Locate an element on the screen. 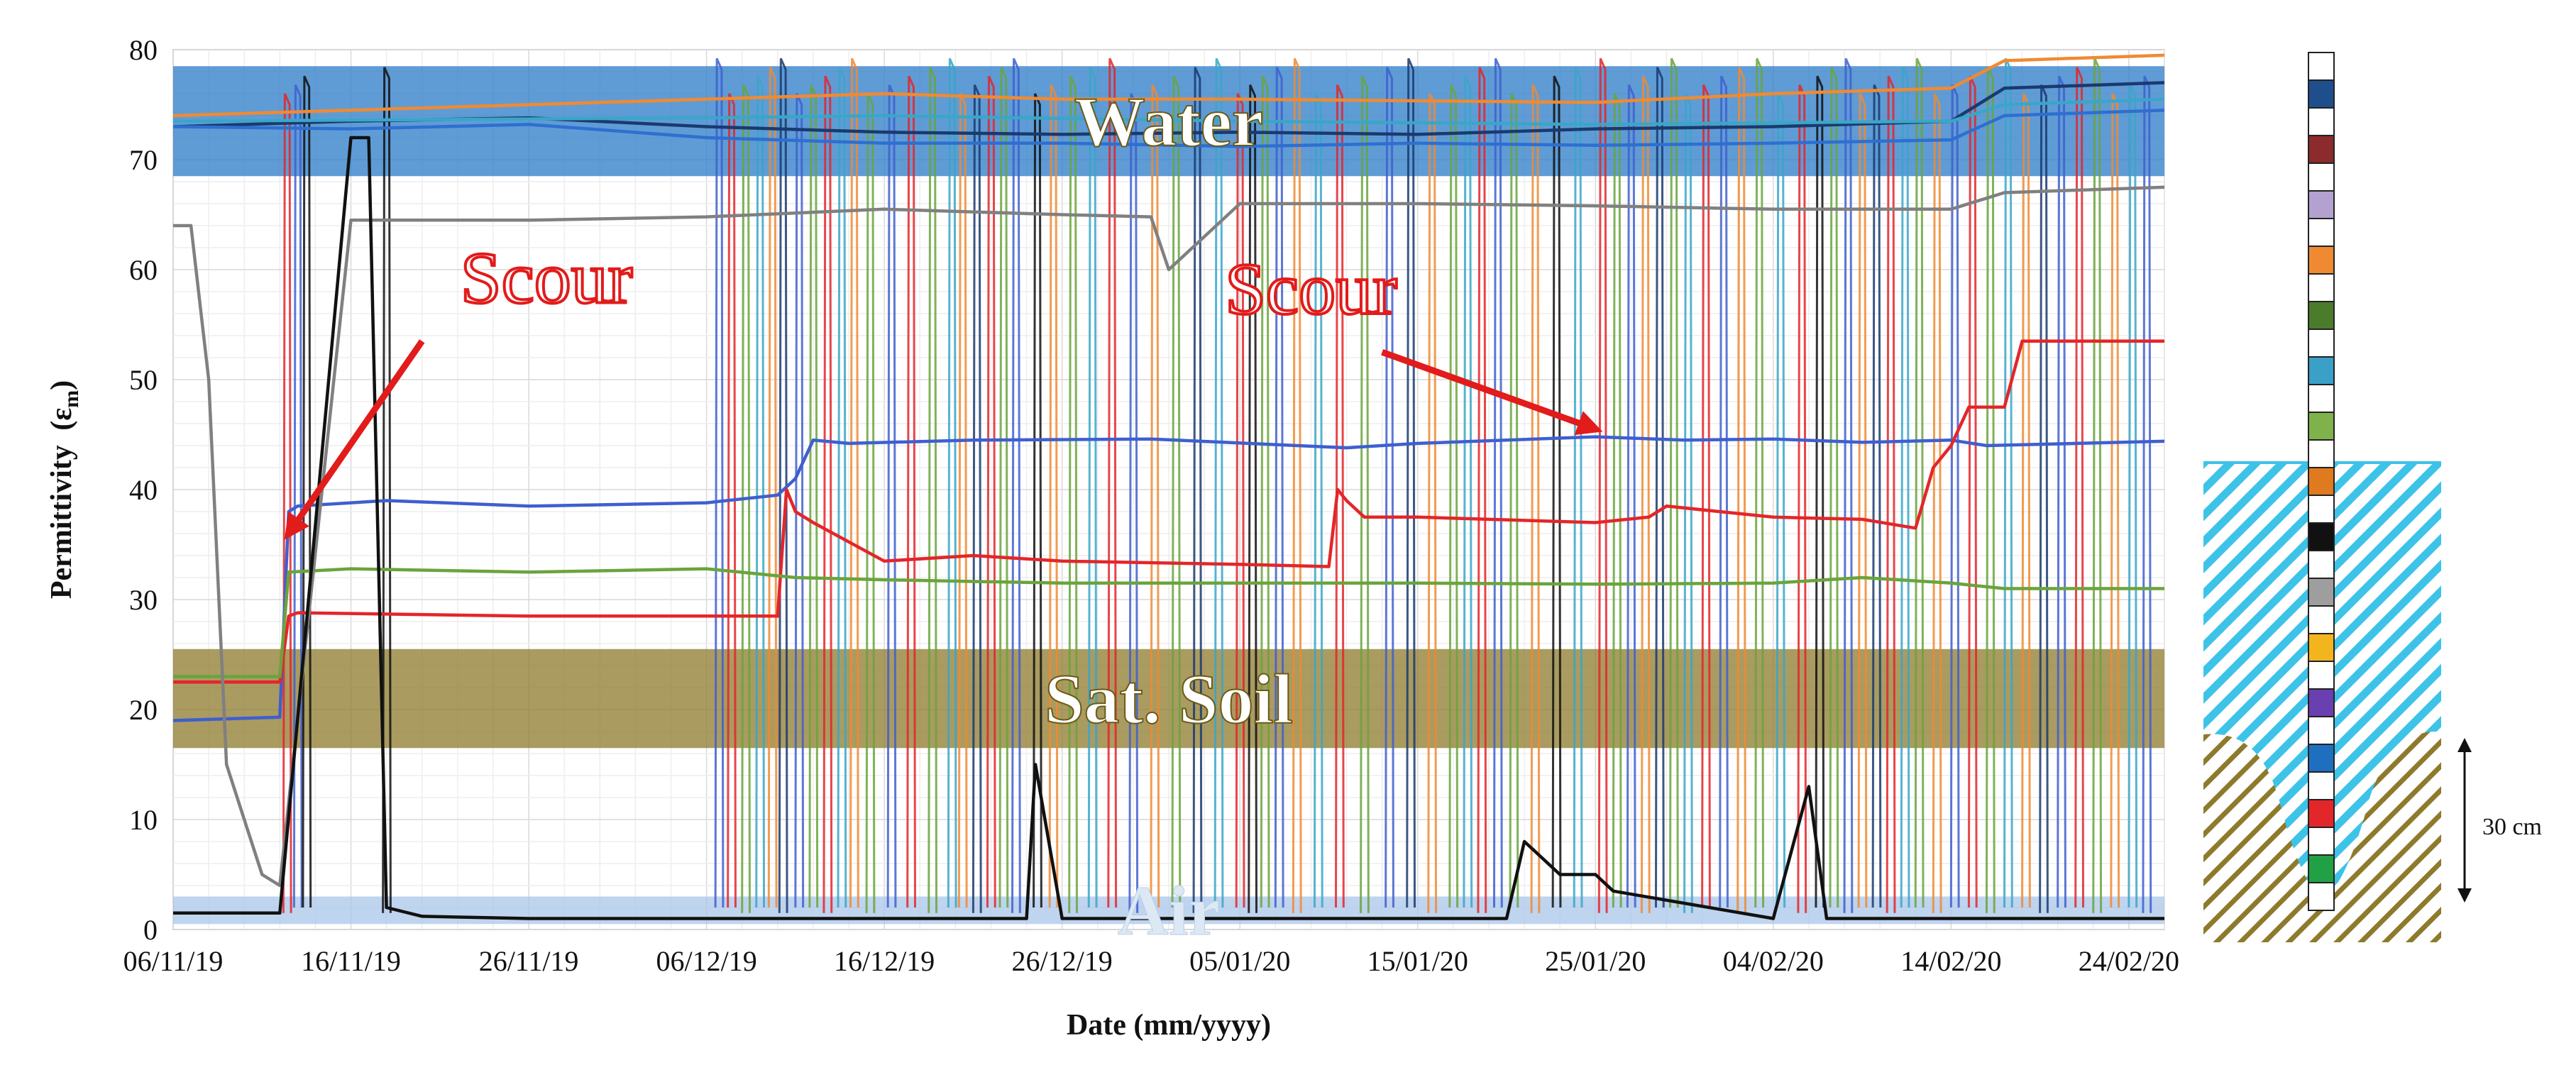 The height and width of the screenshot is (1070, 2576). y-tick-label: 30 is located at coordinates (143, 600).